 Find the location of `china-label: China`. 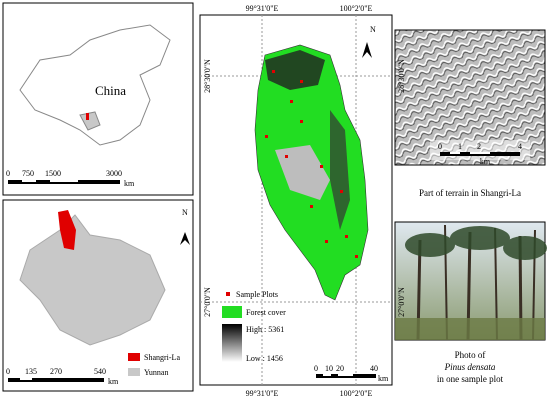

china-label: China is located at coordinates (110, 90).